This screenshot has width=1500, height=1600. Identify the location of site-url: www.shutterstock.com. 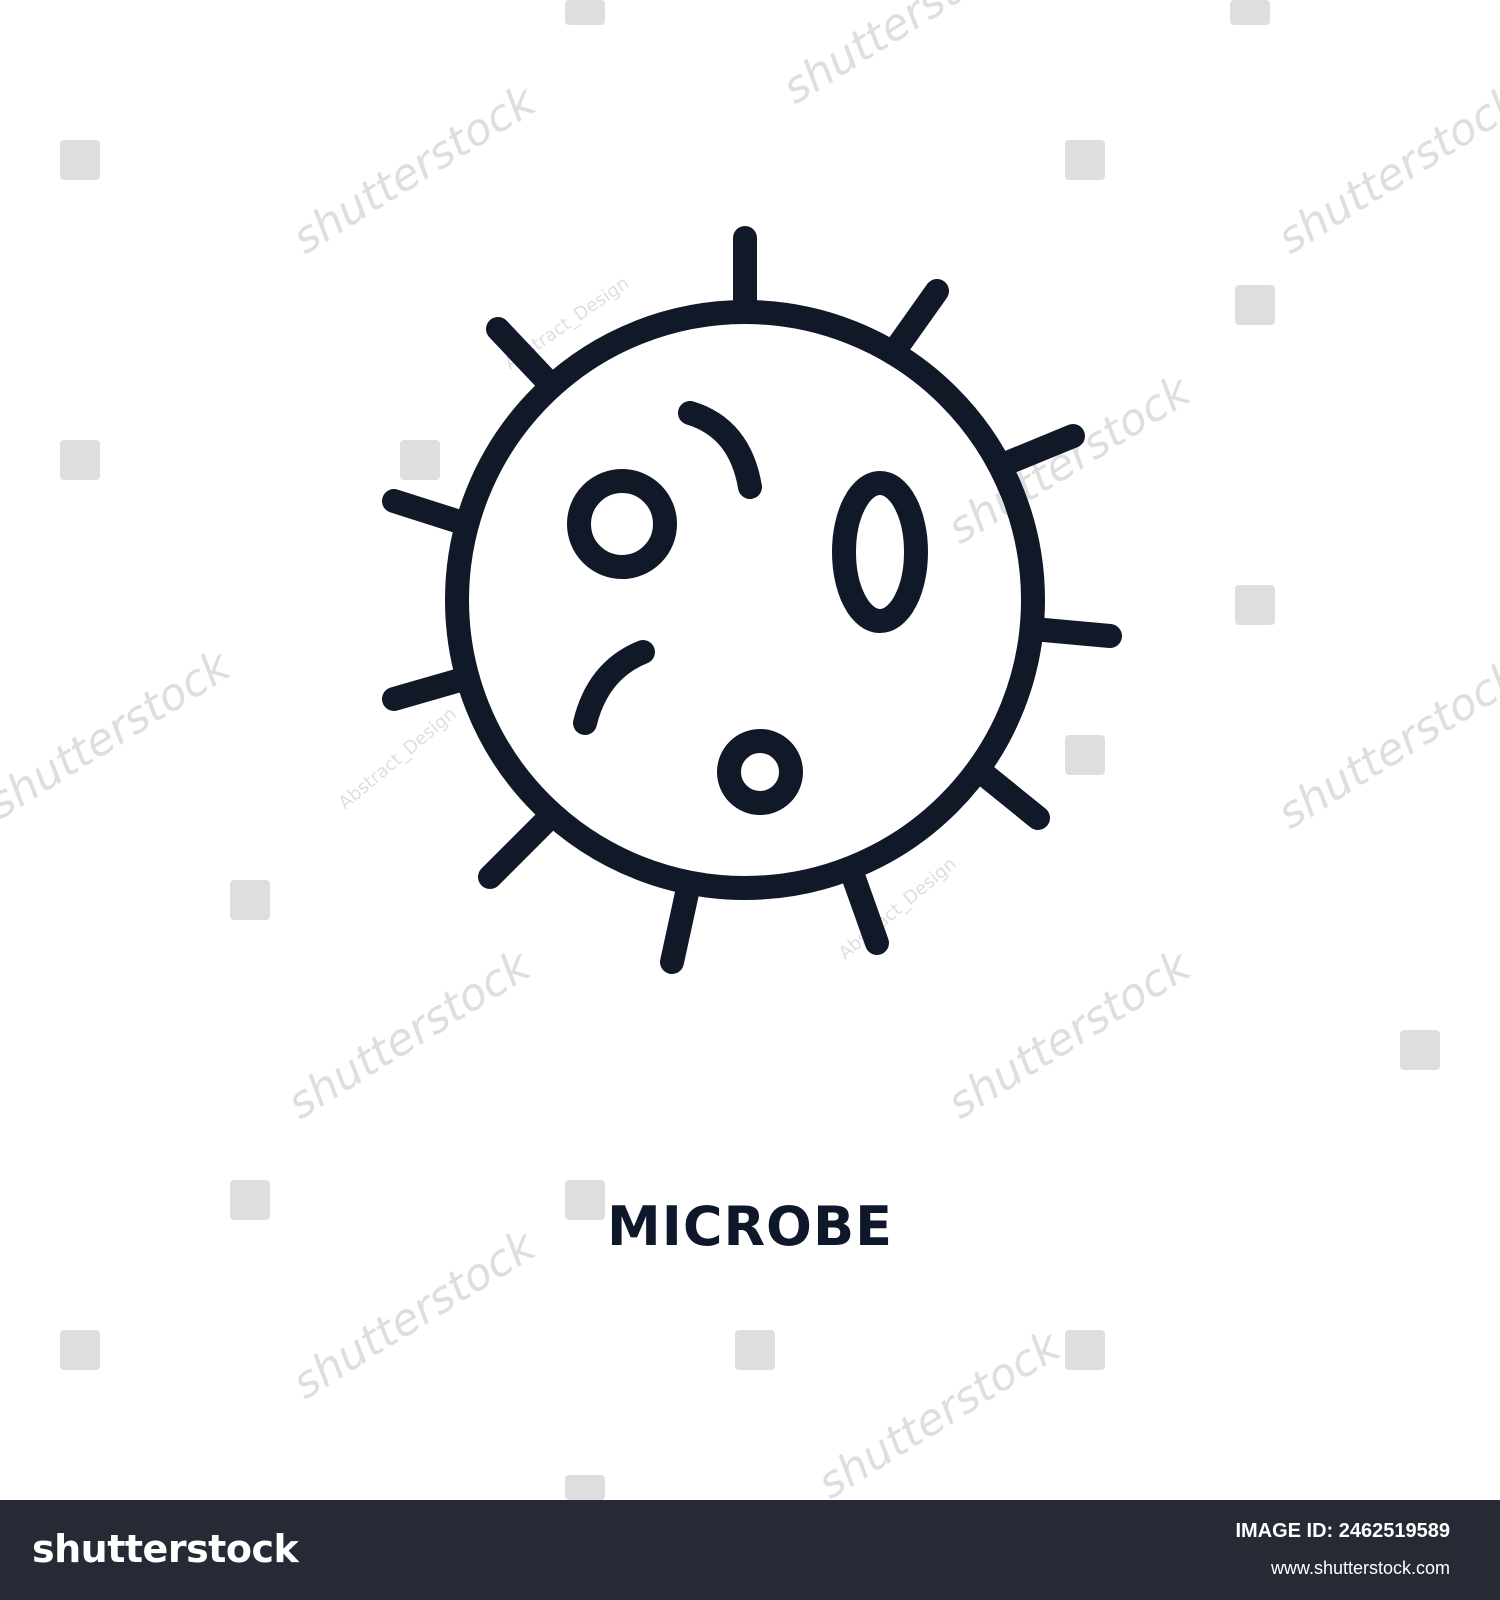
(1360, 1568).